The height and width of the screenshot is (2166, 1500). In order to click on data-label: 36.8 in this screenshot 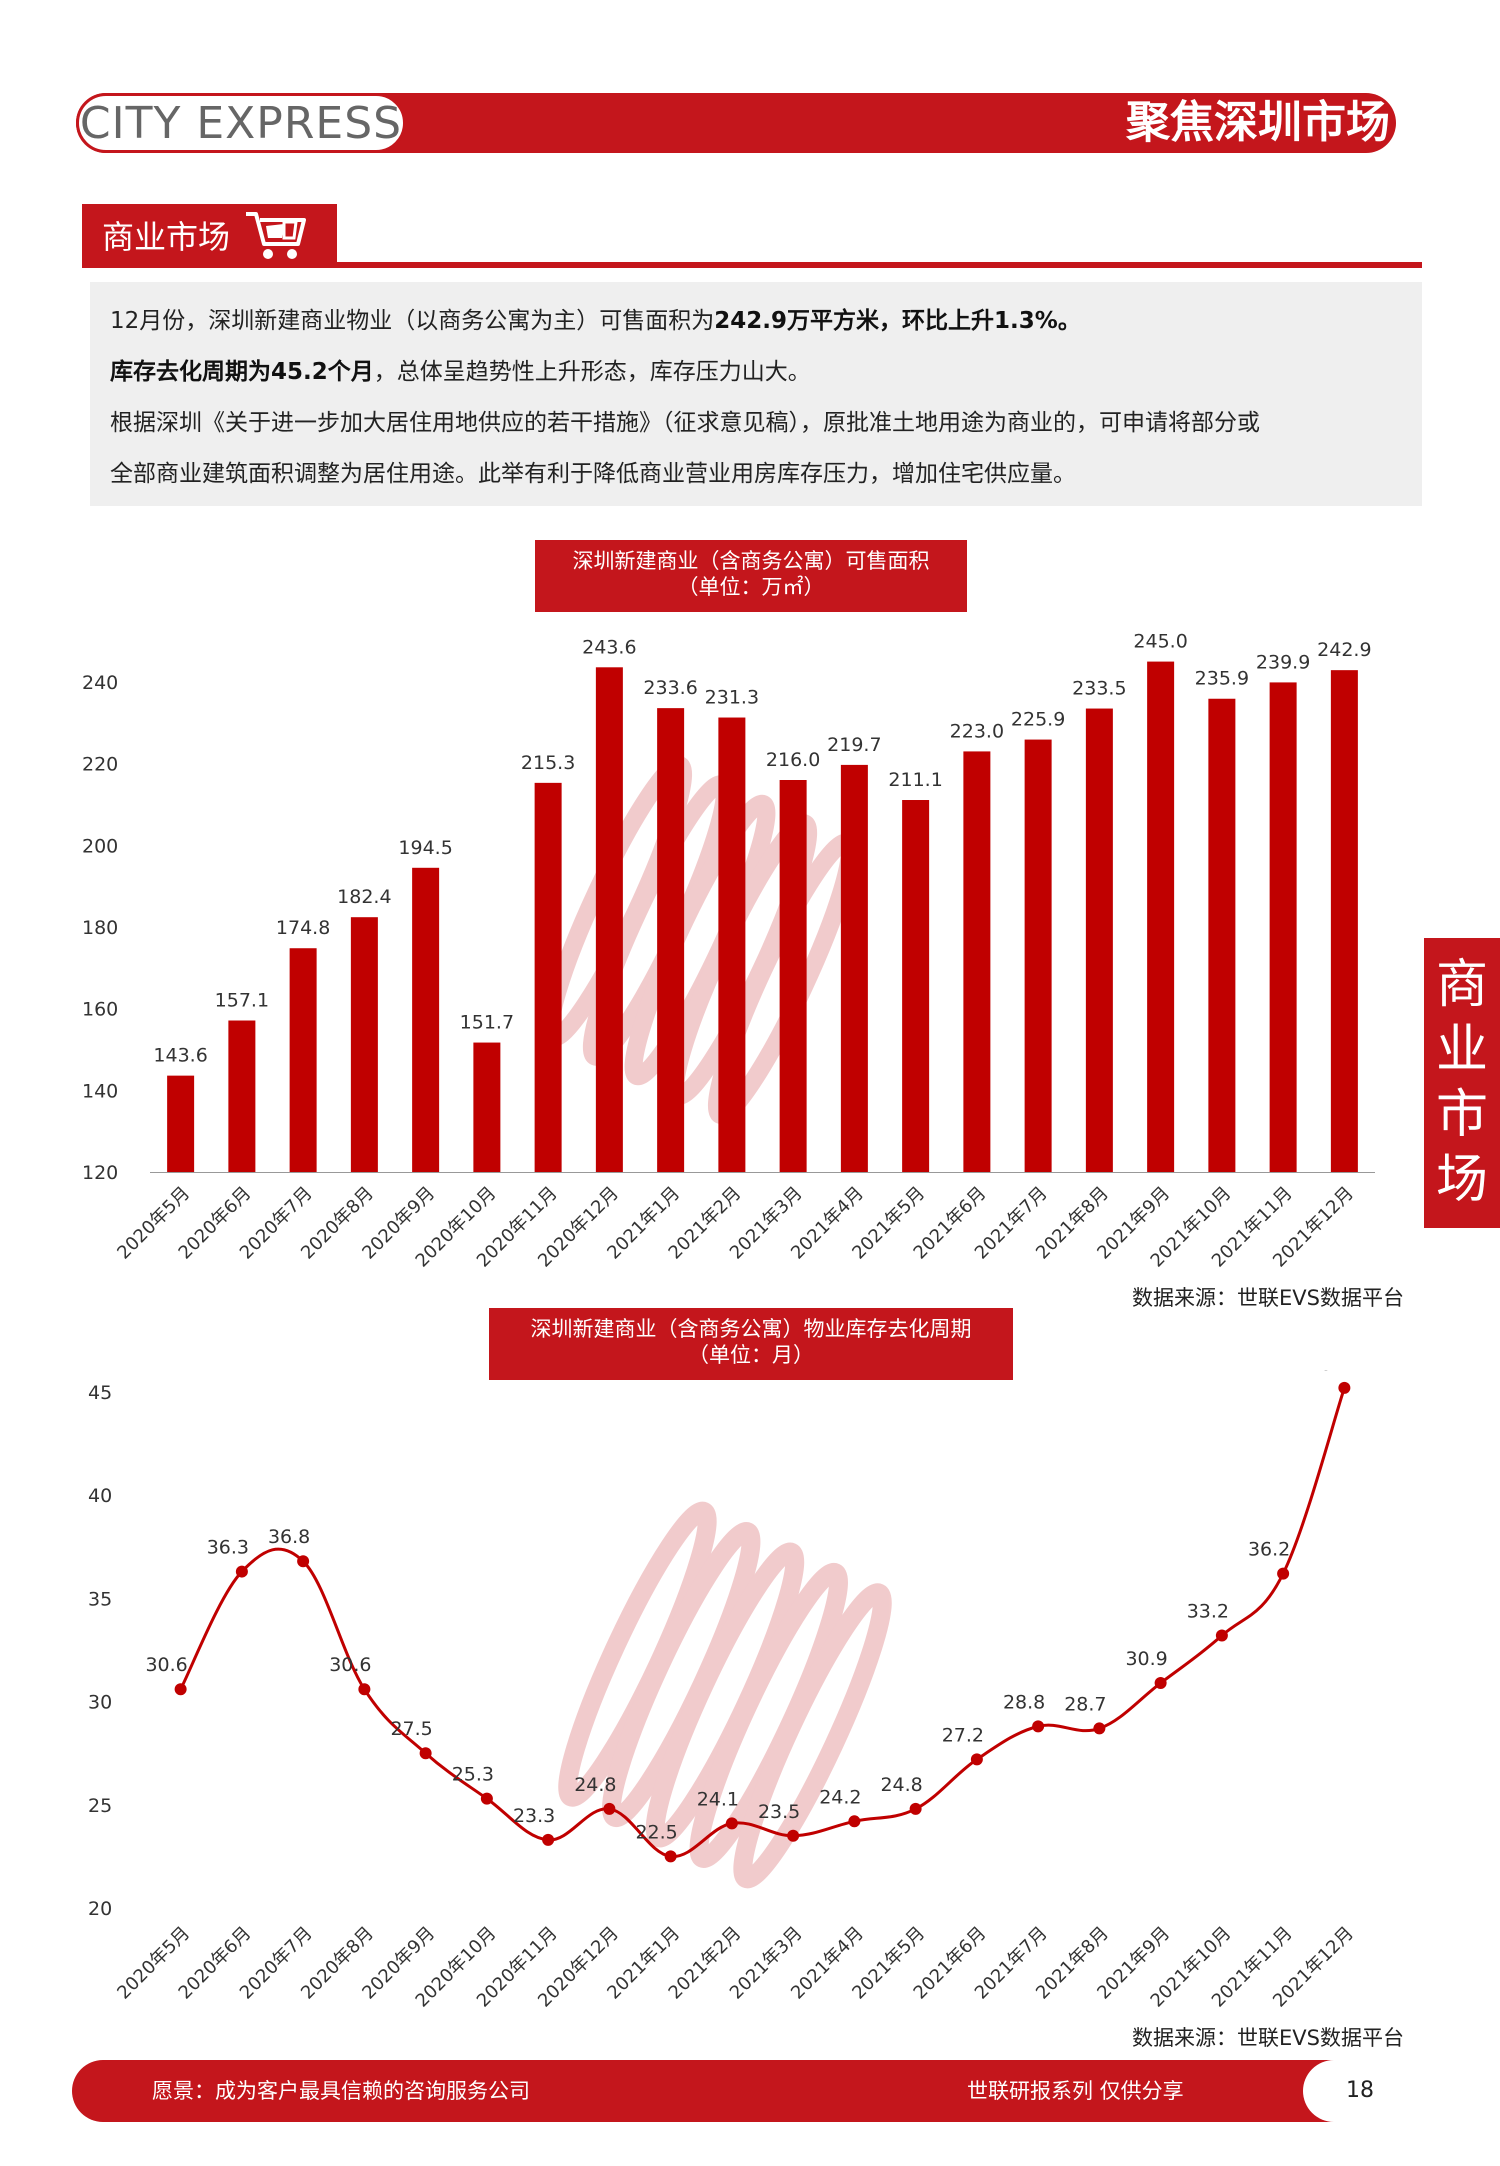, I will do `click(289, 1537)`.